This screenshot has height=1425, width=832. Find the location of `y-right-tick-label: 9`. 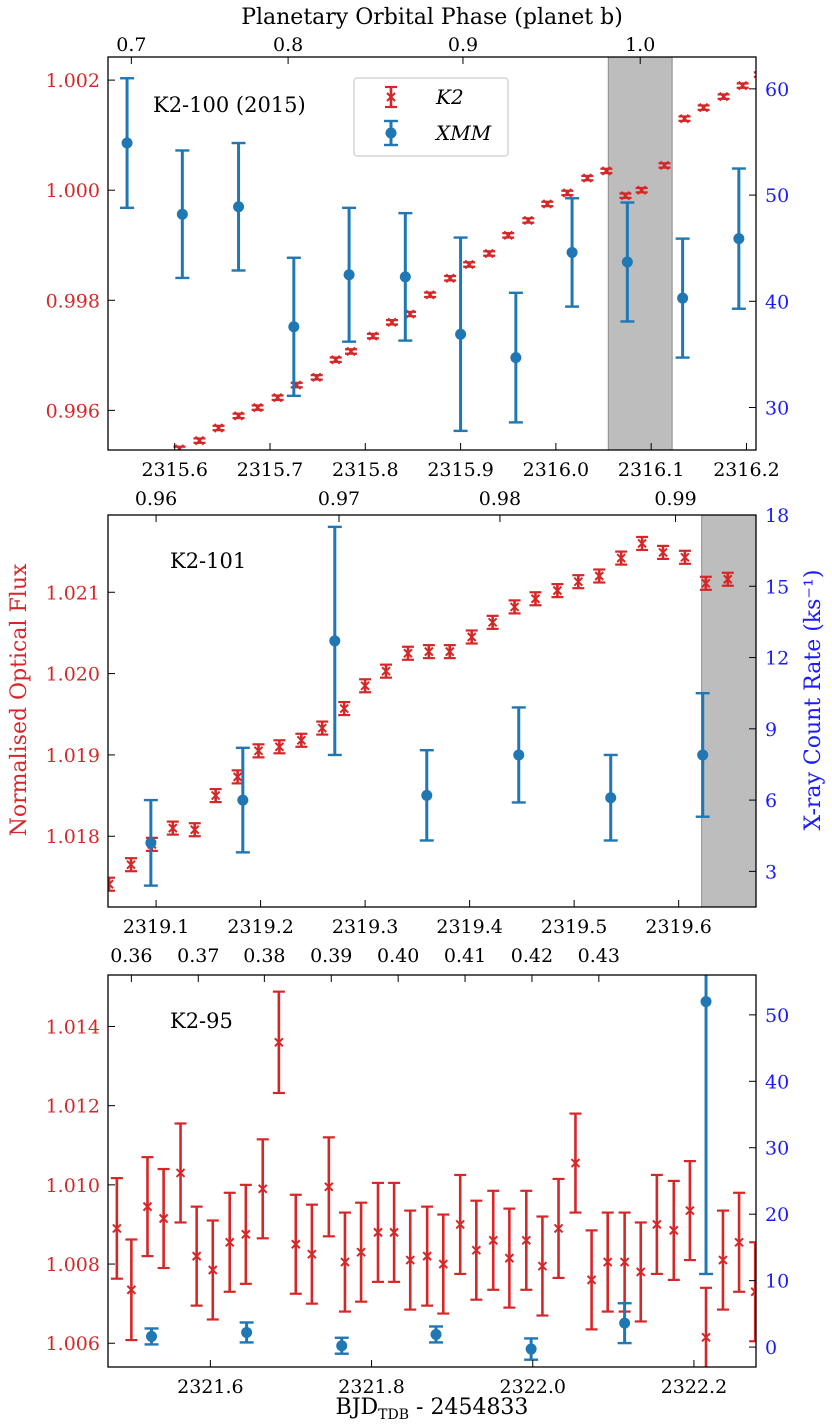

y-right-tick-label: 9 is located at coordinates (771, 730).